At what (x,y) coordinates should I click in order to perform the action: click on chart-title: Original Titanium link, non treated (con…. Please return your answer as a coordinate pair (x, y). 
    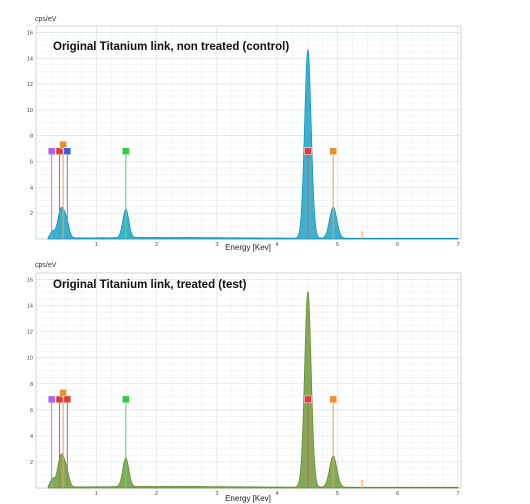
    Looking at the image, I should click on (171, 47).